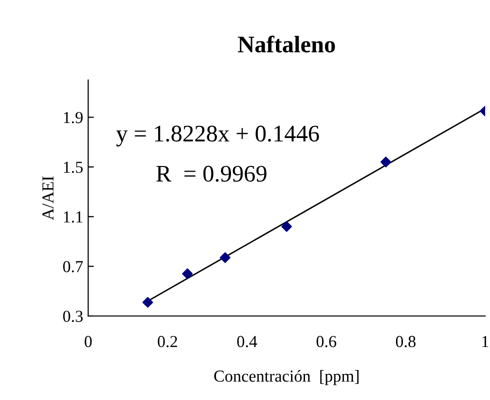 This screenshot has width=490, height=400. I want to click on y-axis-title: A/AEI, so click(48, 198).